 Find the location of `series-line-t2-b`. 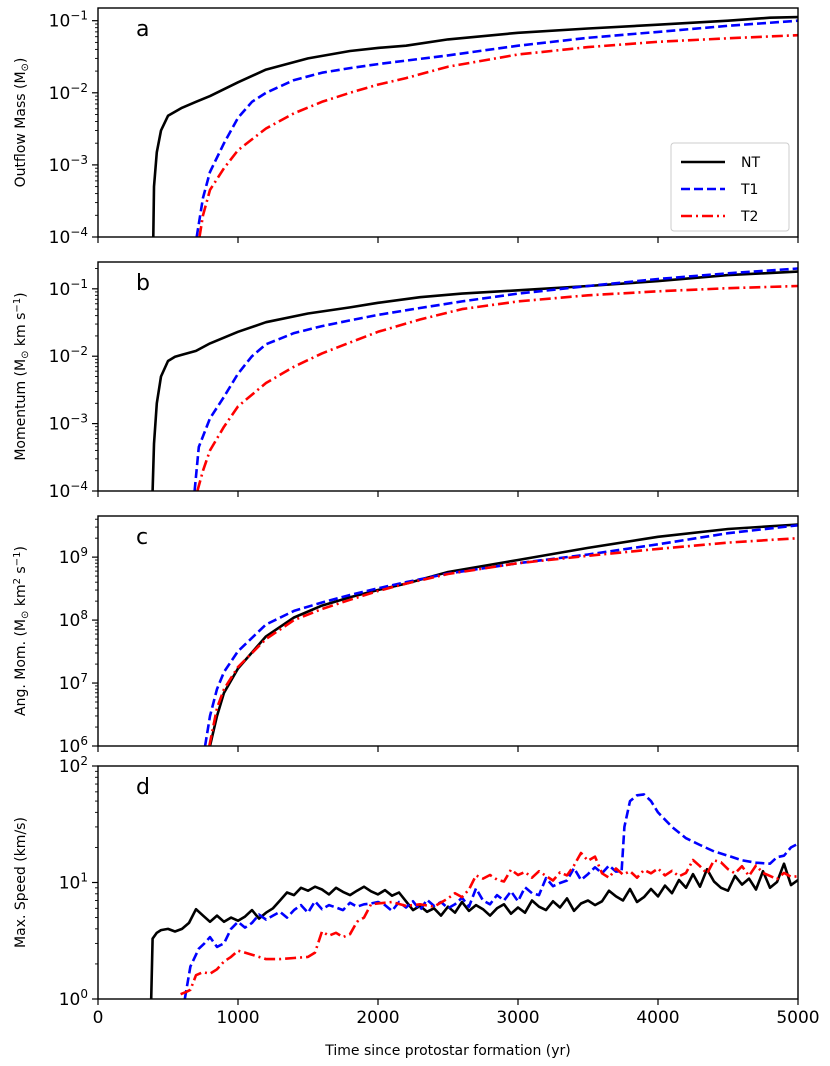

series-line-t2-b is located at coordinates (497, 387).